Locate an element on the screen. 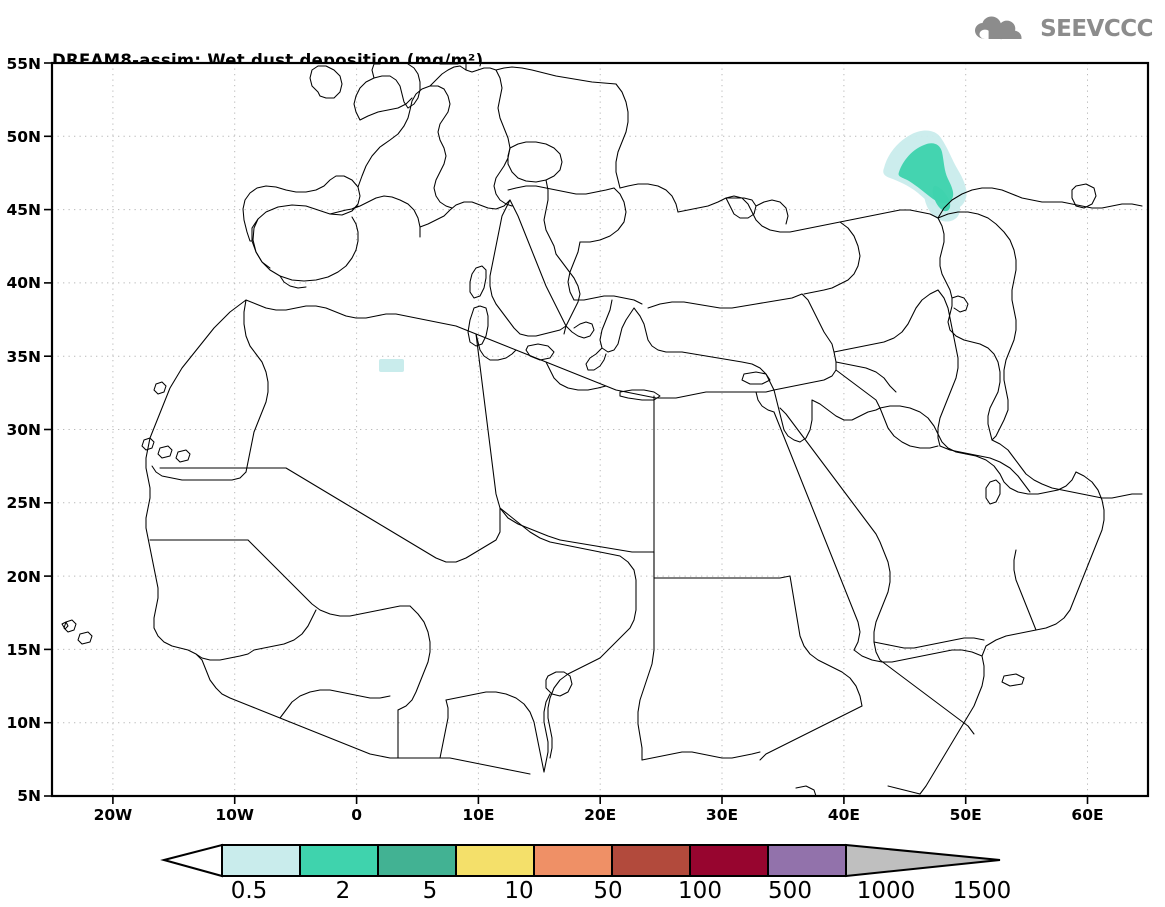  coast-turkey-west is located at coordinates (658, 330).